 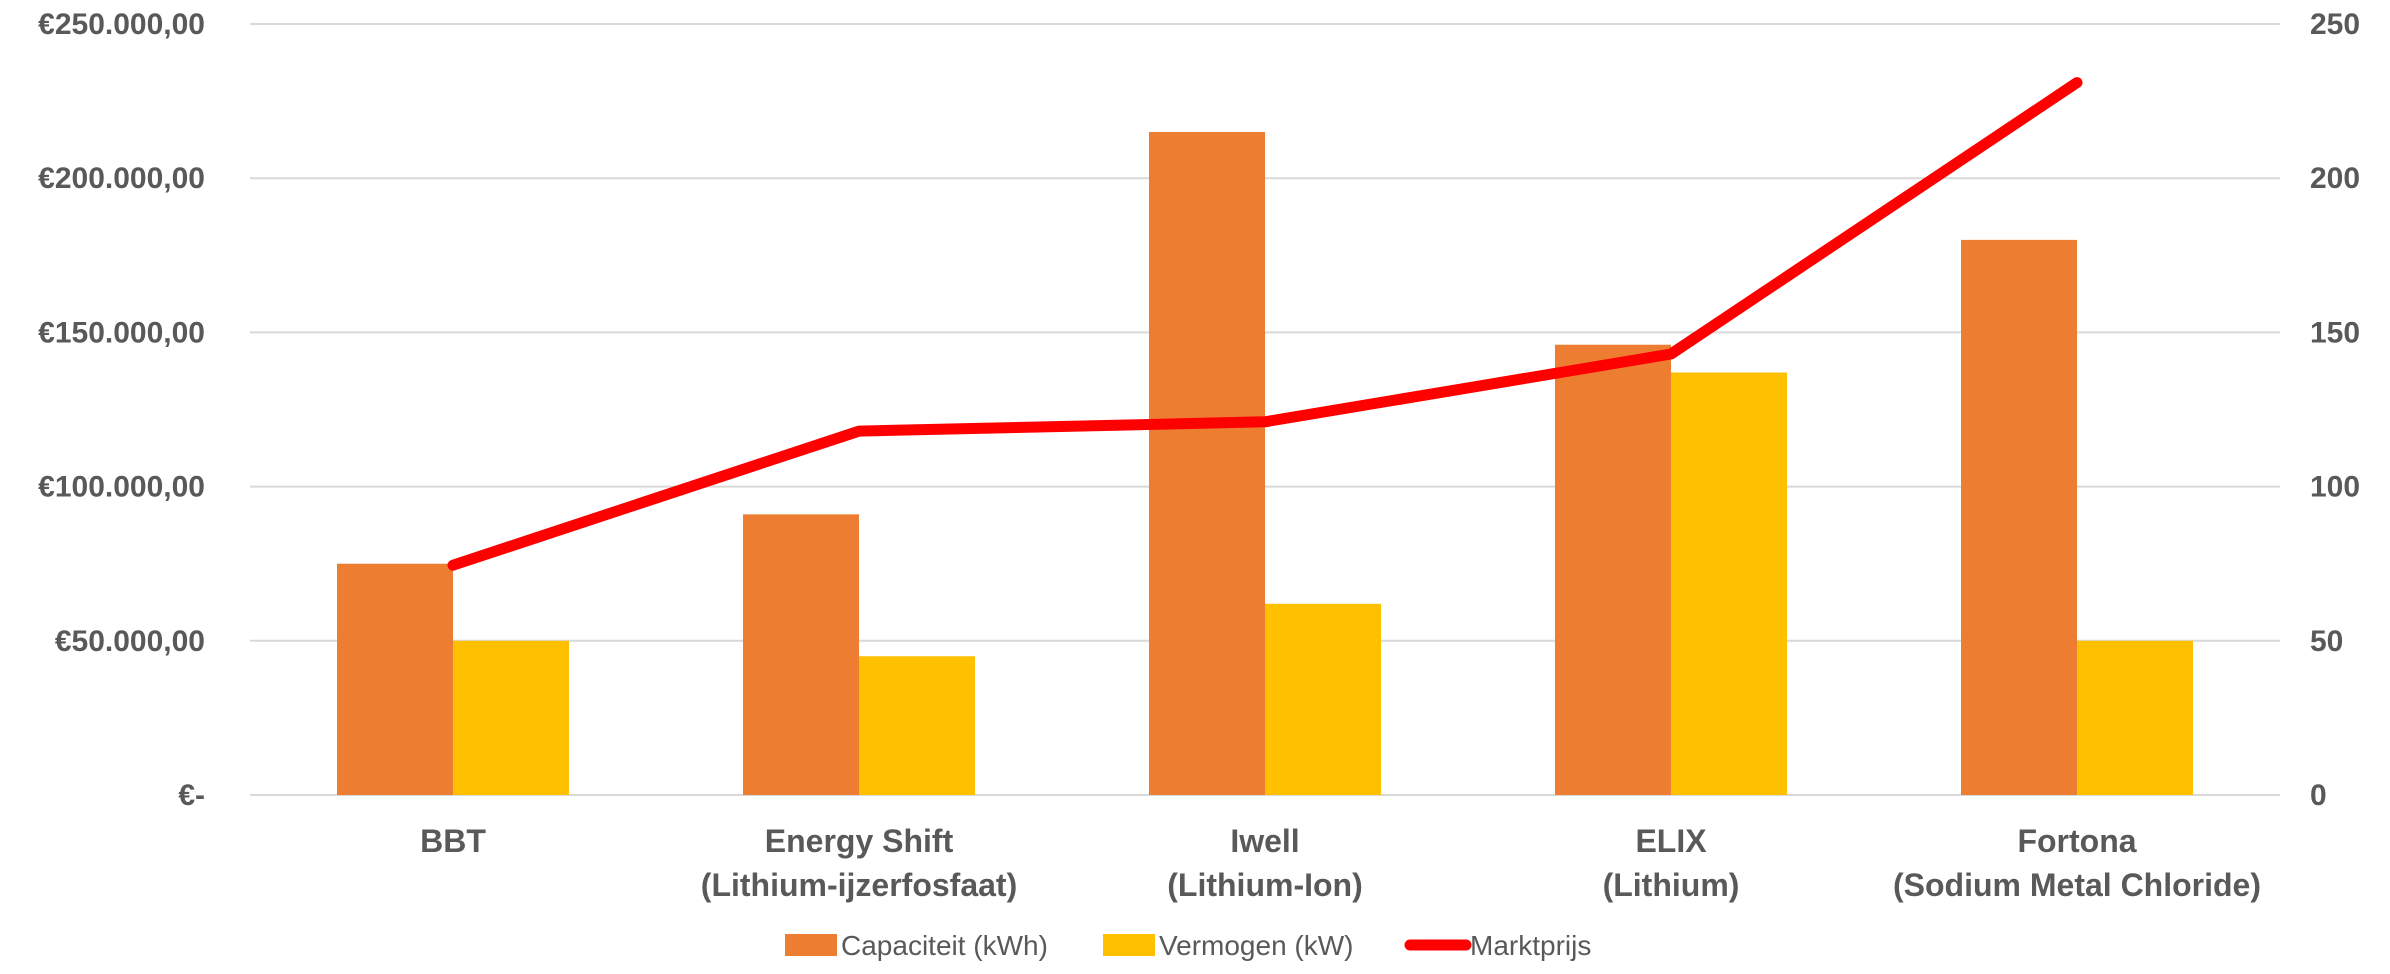 What do you see at coordinates (859, 863) in the screenshot?
I see `category-label: Energy Shift (Lithium-ijzerfosfaat)` at bounding box center [859, 863].